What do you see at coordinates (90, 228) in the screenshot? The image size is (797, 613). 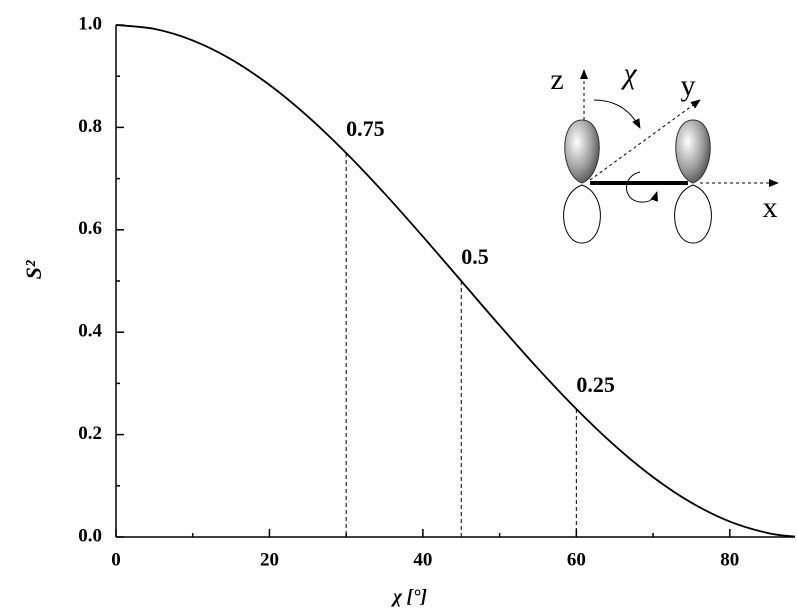 I see `y-tick-label: 0.6` at bounding box center [90, 228].